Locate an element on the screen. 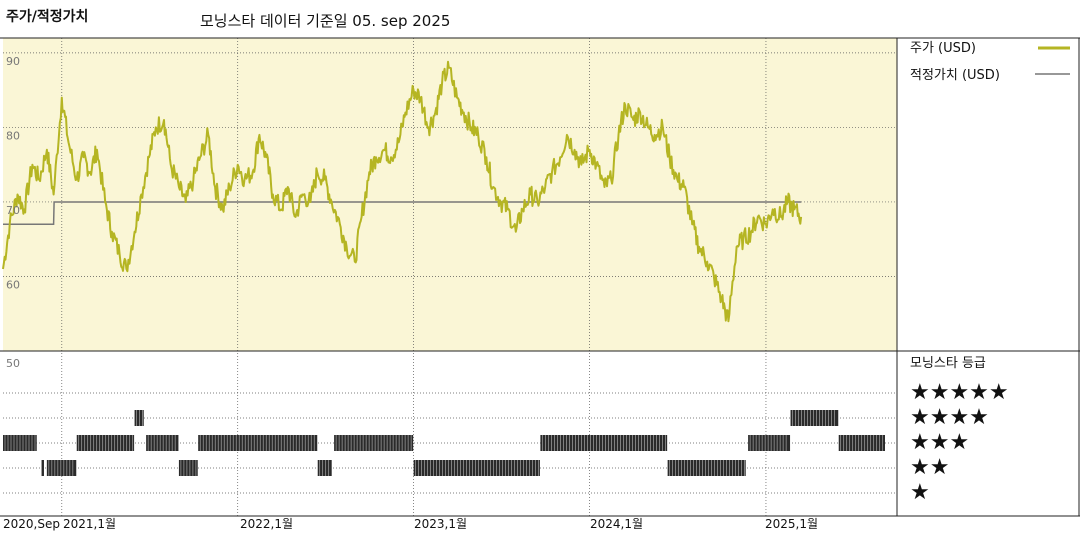 This screenshot has width=1080, height=540. y-tick-labels: 60 70 80 90 50 is located at coordinates (13, 212).